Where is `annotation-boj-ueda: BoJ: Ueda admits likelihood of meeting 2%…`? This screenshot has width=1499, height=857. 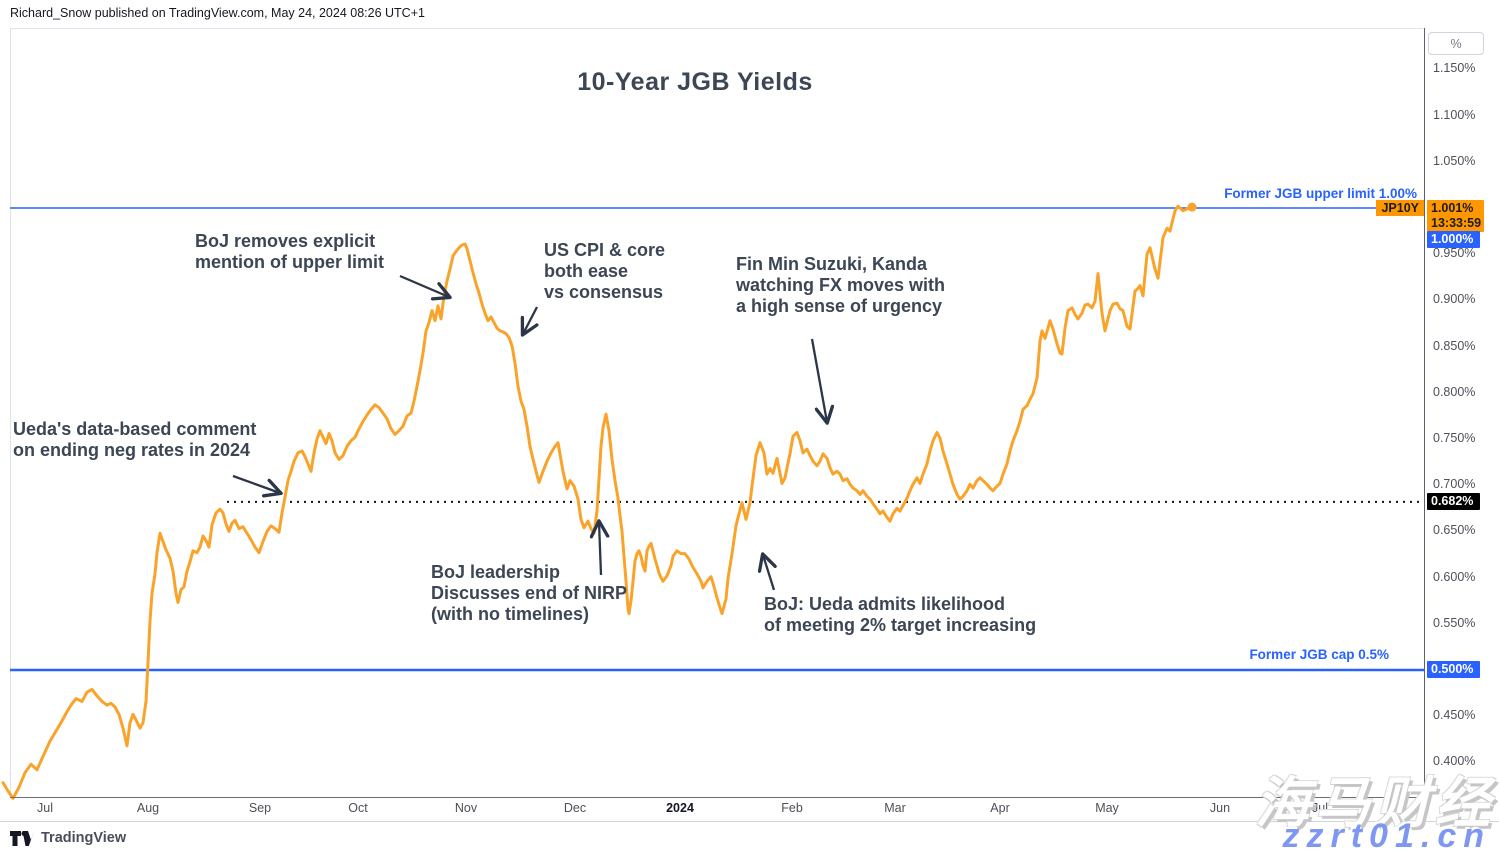 annotation-boj-ueda: BoJ: Ueda admits likelihood of meeting 2%… is located at coordinates (900, 614).